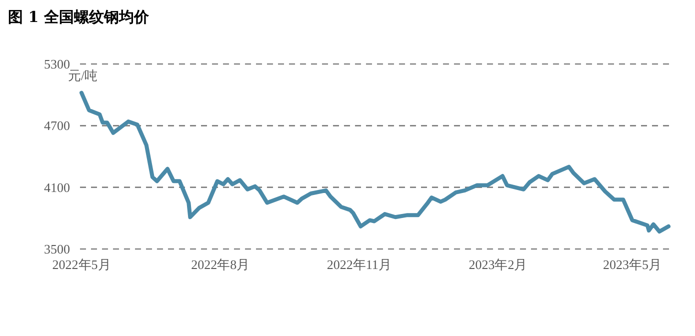 The width and height of the screenshot is (695, 336). Describe the element at coordinates (79, 17) in the screenshot. I see `chart-title: 图 1 全国螺纹钢均价` at that location.